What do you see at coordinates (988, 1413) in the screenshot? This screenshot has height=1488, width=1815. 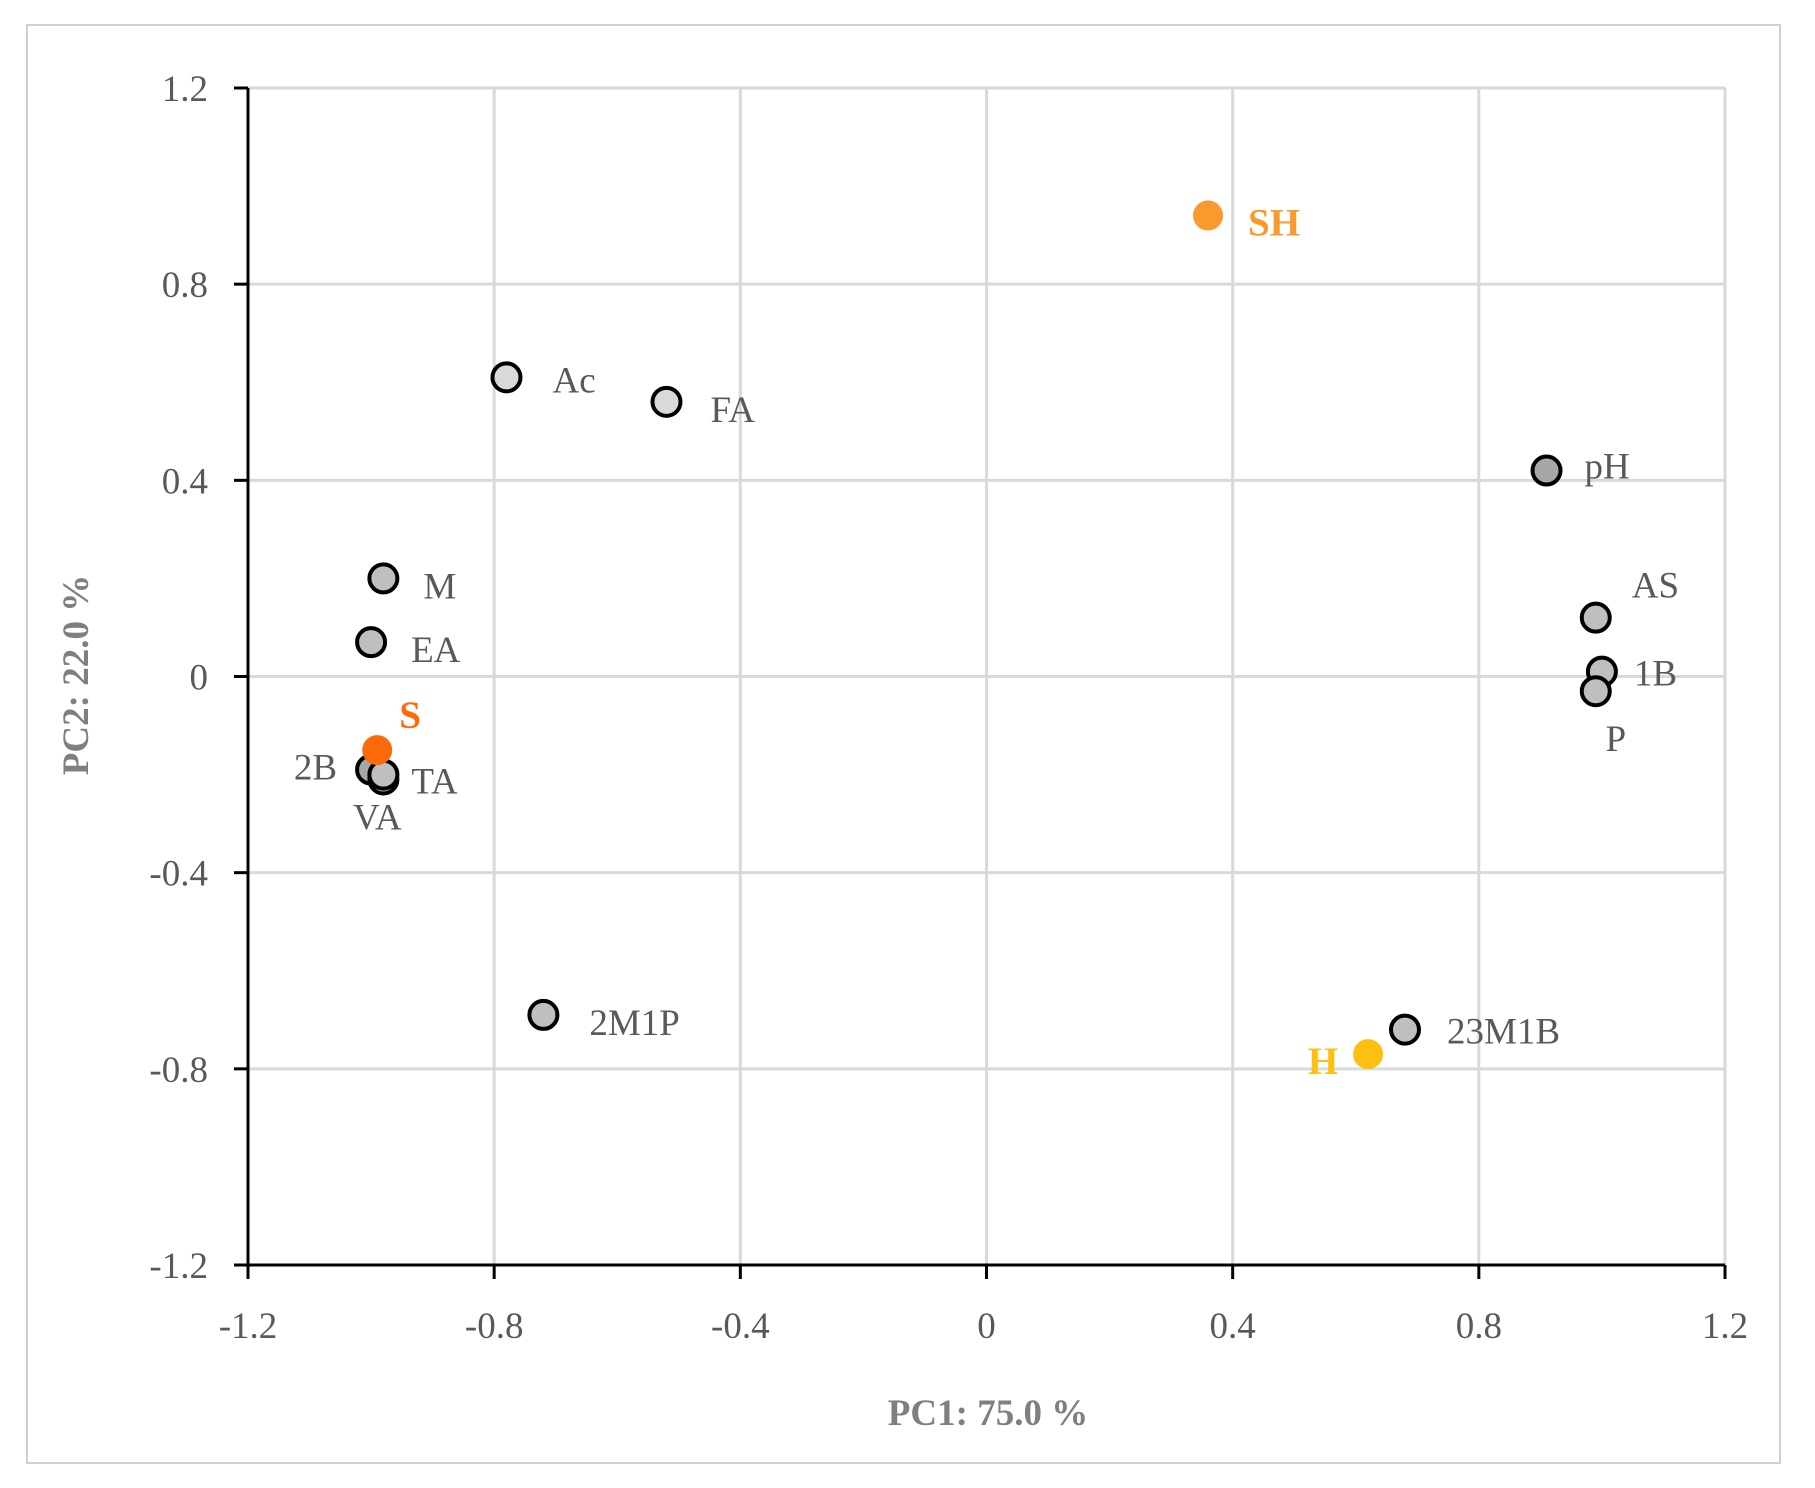 I see `x-axis-title: PC1: 75.0 %` at bounding box center [988, 1413].